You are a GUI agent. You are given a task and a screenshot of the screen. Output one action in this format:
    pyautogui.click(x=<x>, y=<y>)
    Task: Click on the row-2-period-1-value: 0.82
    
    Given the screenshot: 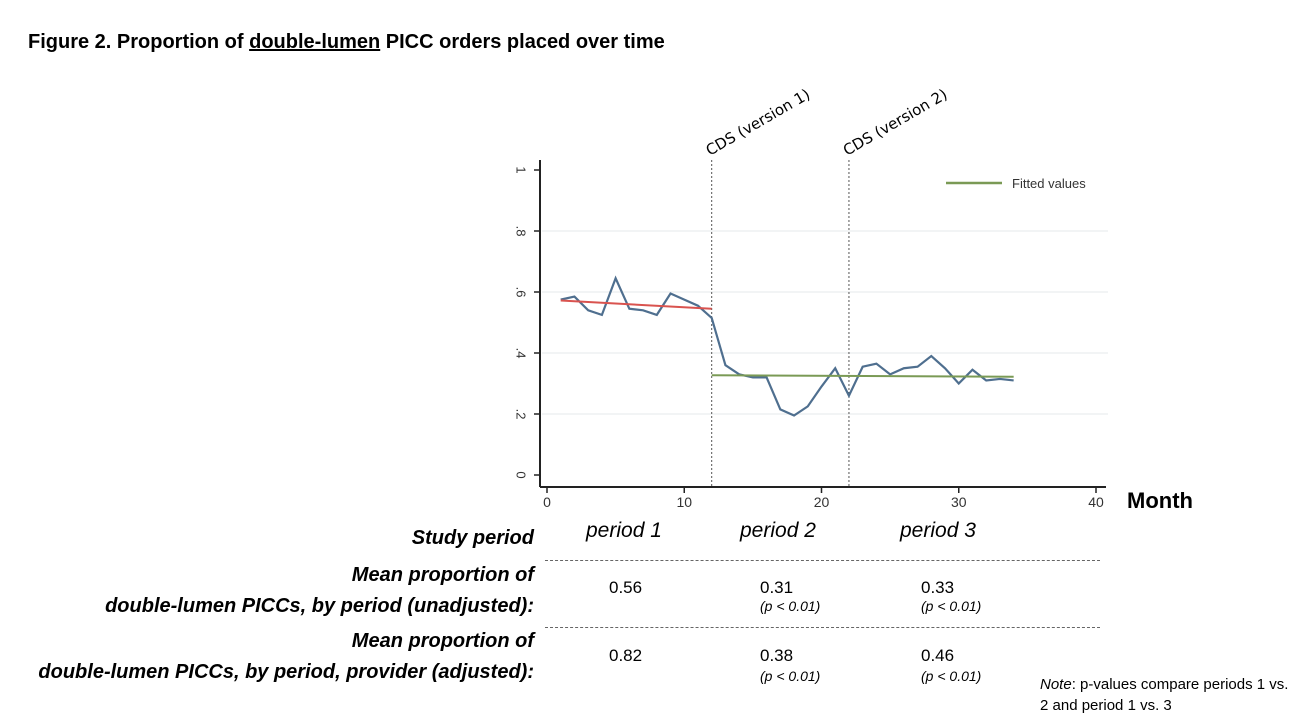 What is the action you would take?
    pyautogui.click(x=626, y=655)
    